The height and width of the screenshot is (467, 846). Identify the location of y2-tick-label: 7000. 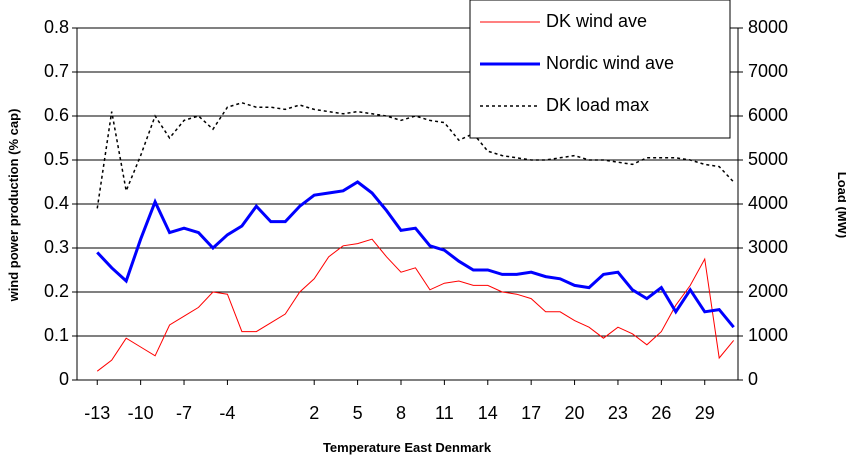
(768, 71).